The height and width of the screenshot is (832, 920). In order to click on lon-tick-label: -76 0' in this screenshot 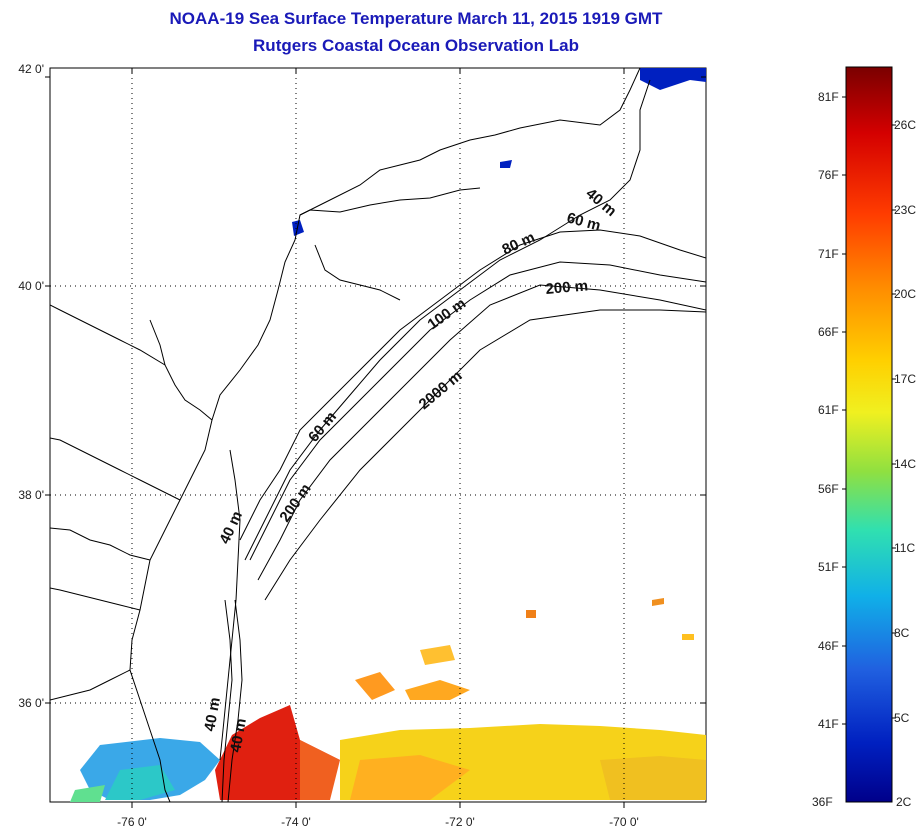, I will do `click(132, 822)`.